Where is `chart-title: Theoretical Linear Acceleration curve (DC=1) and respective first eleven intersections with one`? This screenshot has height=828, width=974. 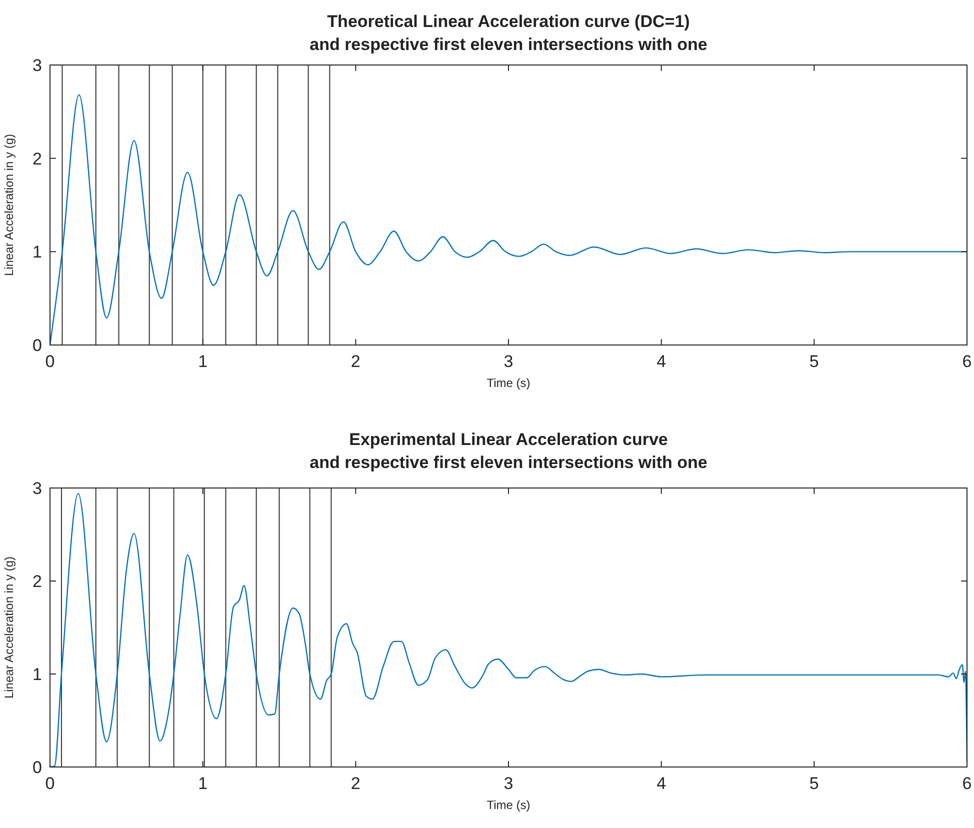 chart-title: Theoretical Linear Acceleration curve (DC=1) and respective first eleven intersections with one is located at coordinates (509, 33).